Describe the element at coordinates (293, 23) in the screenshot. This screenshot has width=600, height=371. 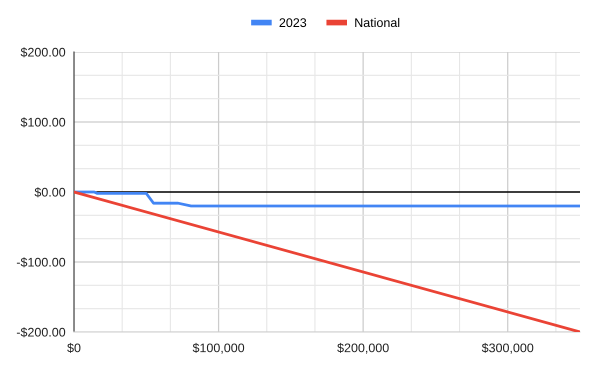
I see `legend-label: 2023` at that location.